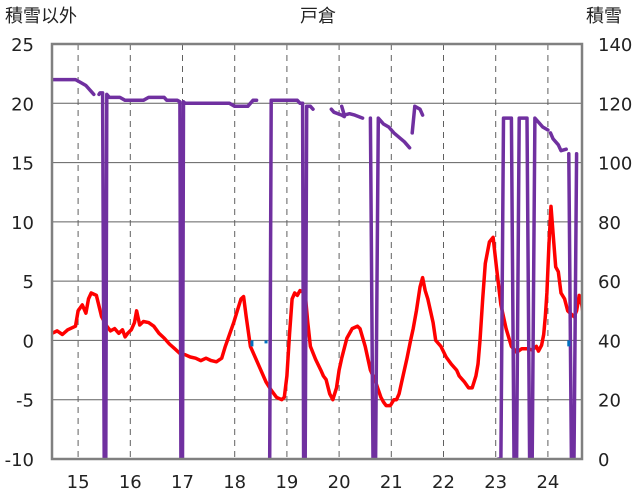 The height and width of the screenshot is (501, 636). I want to click on y-left-tick-label--10: -10, so click(19, 460).